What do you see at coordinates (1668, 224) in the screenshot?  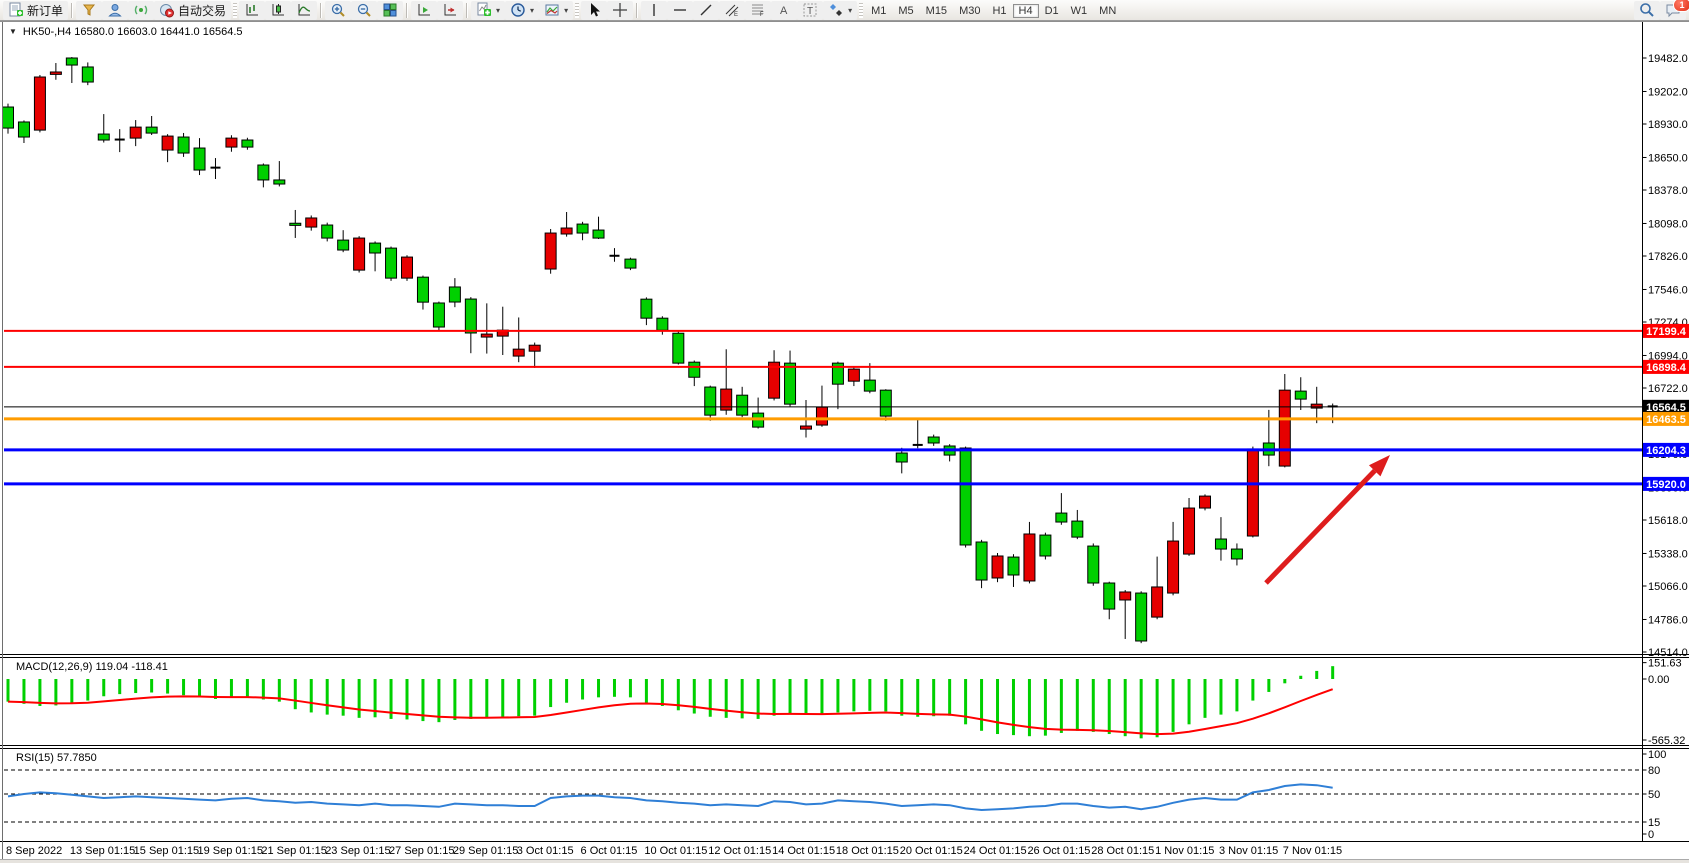 I see `svg-text: 18098.0` at bounding box center [1668, 224].